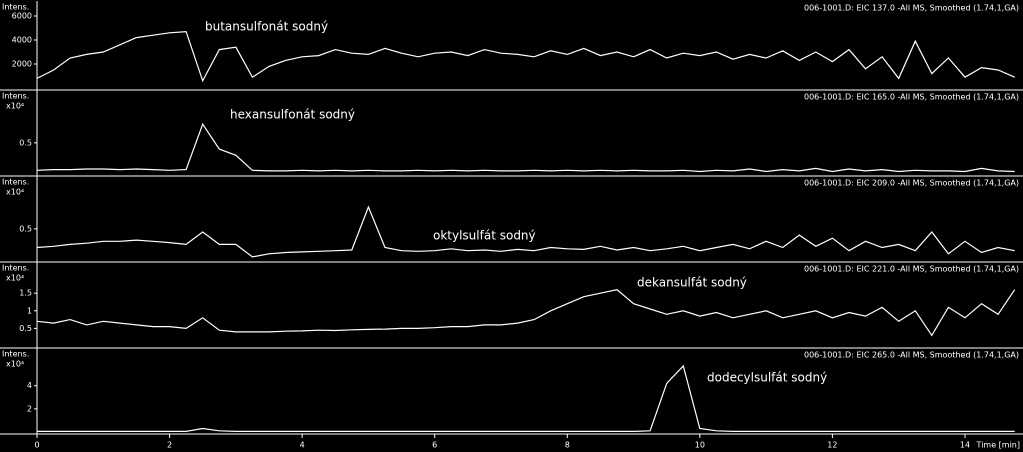 The image size is (1023, 452). I want to click on x-tick-label: 2, so click(169, 445).